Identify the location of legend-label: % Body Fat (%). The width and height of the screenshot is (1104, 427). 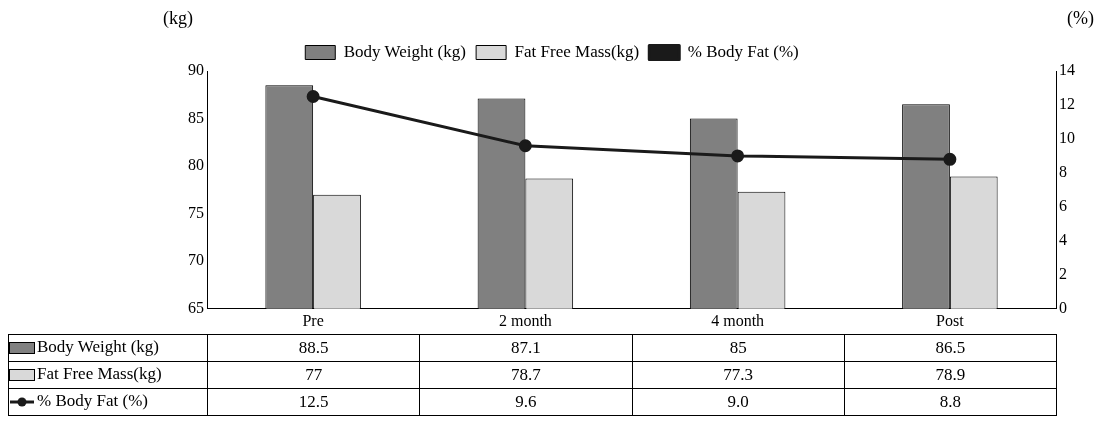
(743, 51).